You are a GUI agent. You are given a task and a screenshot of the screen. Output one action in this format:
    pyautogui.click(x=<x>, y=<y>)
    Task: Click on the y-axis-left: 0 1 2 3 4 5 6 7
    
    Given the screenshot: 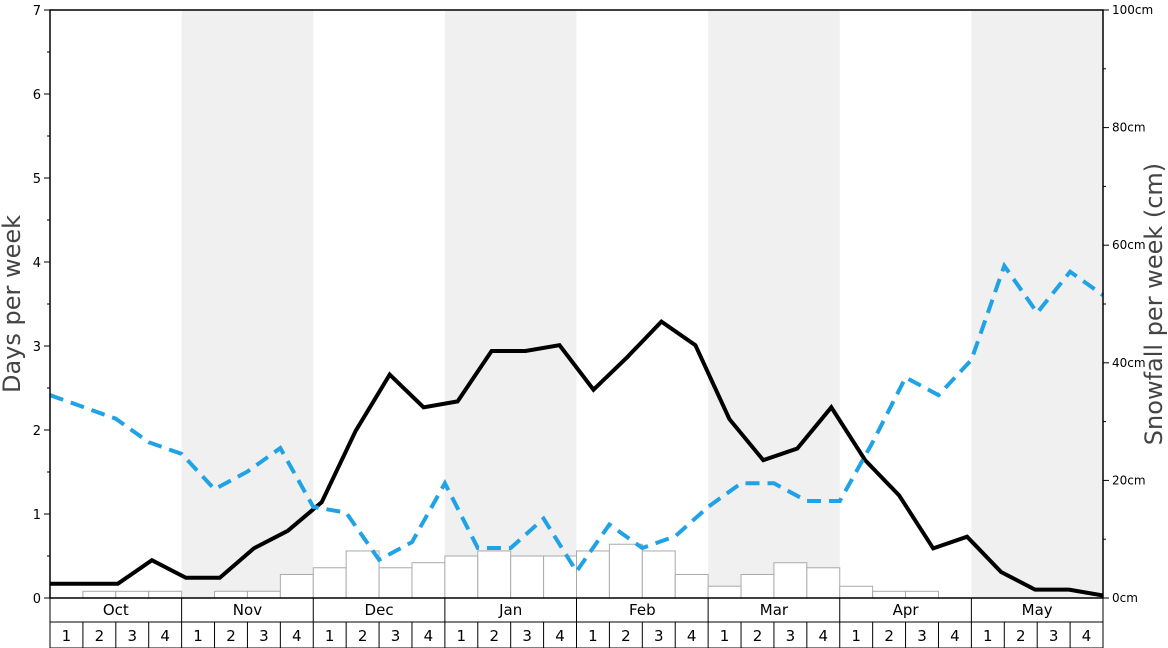 What is the action you would take?
    pyautogui.click(x=41, y=305)
    